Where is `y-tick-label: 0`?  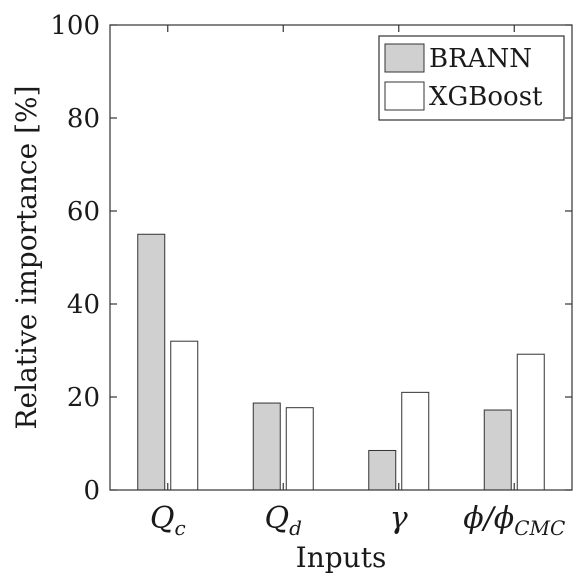
y-tick-label: 0 is located at coordinates (91, 491).